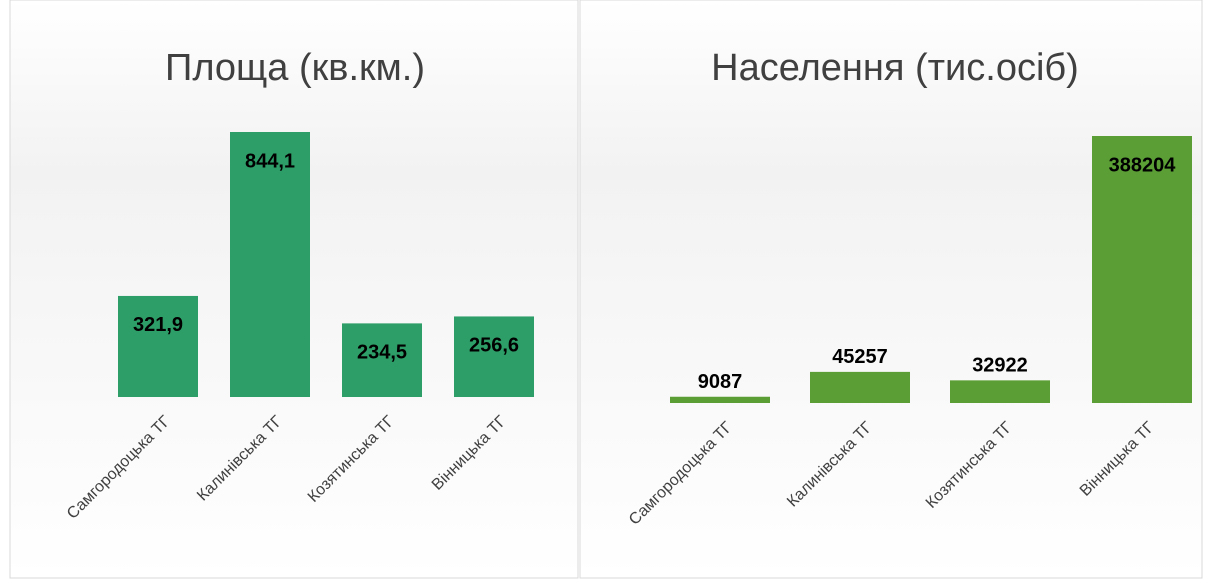  I want to click on data-label: 256,6, so click(494, 346).